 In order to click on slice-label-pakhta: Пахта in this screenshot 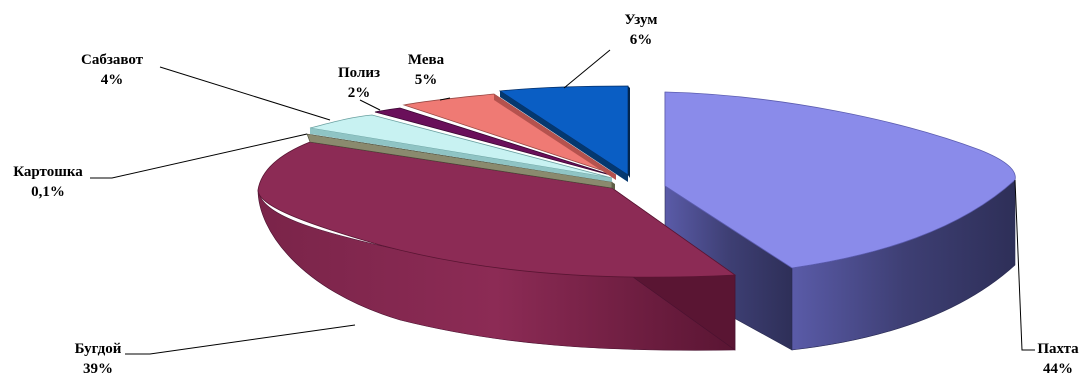, I will do `click(1058, 349)`.